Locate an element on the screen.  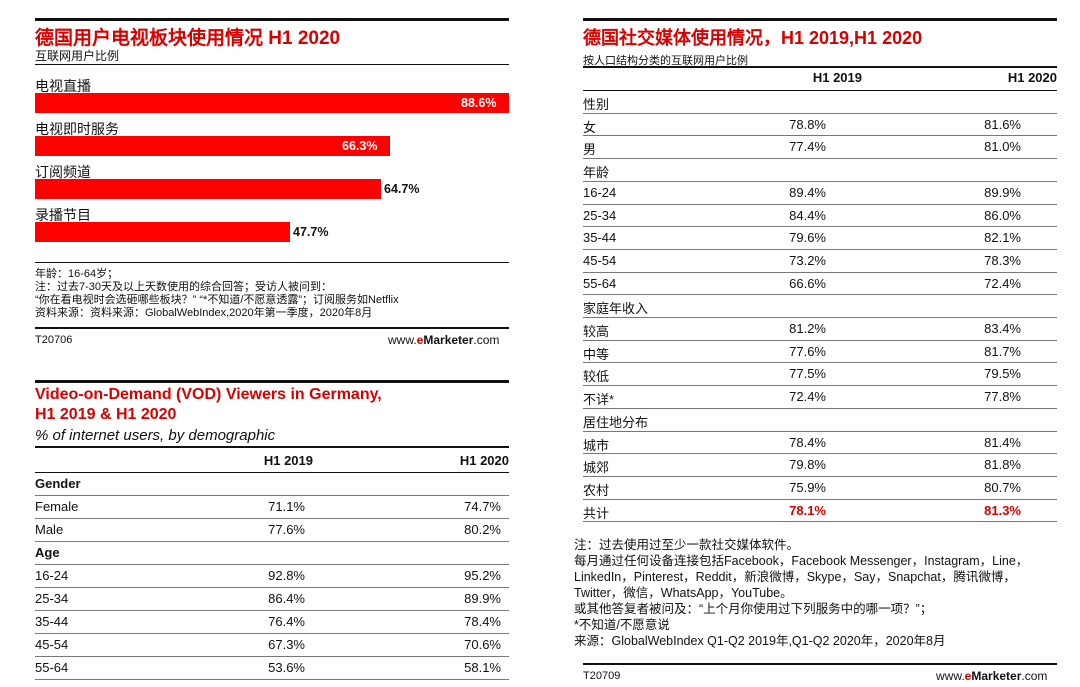
social-footer-rule is located at coordinates (820, 664).